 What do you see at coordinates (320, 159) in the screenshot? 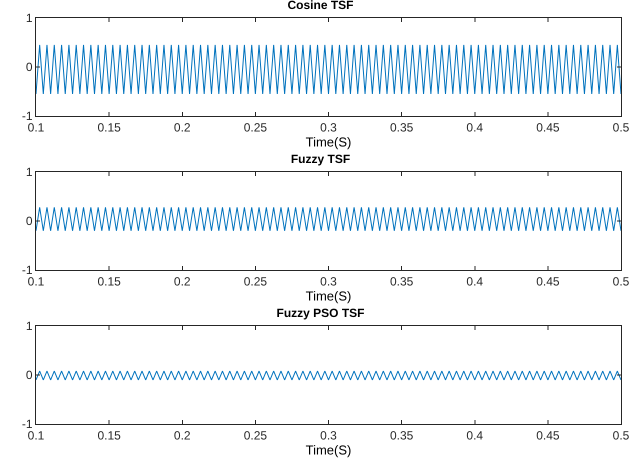
I see `chart-title: Fuzzy TSF` at bounding box center [320, 159].